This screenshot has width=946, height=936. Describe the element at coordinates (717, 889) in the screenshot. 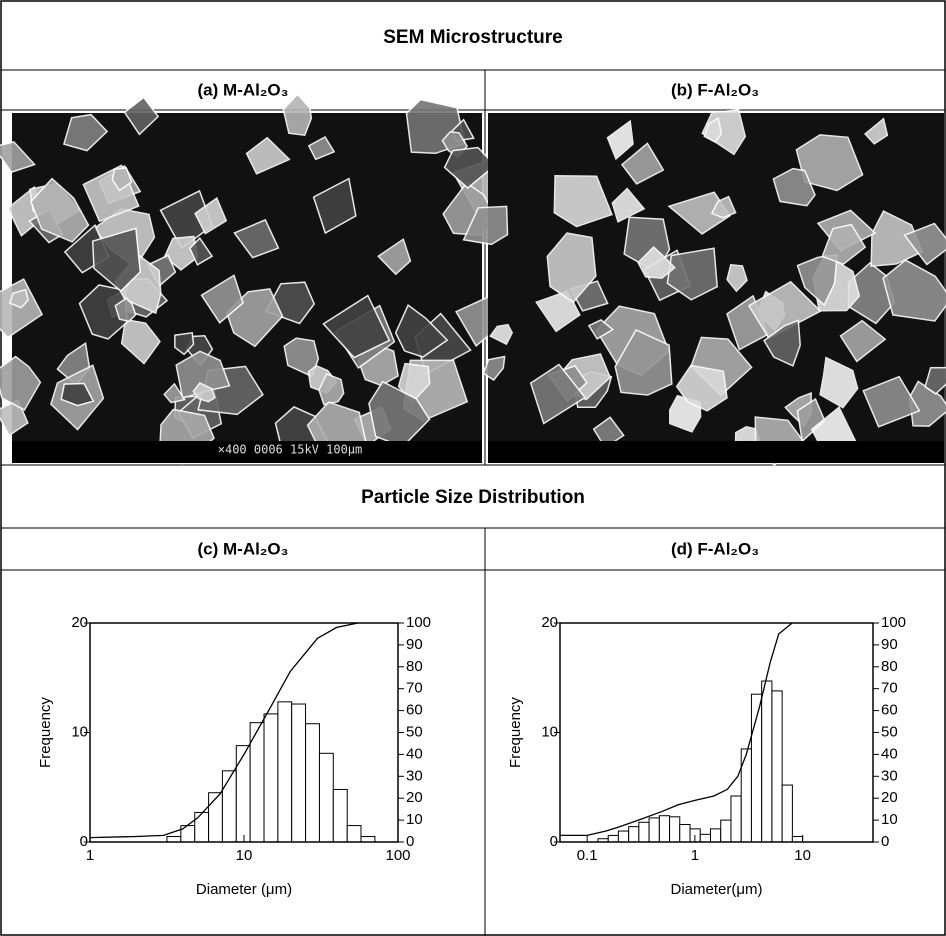

I see `x-axis-label: Diameter(μm)` at that location.